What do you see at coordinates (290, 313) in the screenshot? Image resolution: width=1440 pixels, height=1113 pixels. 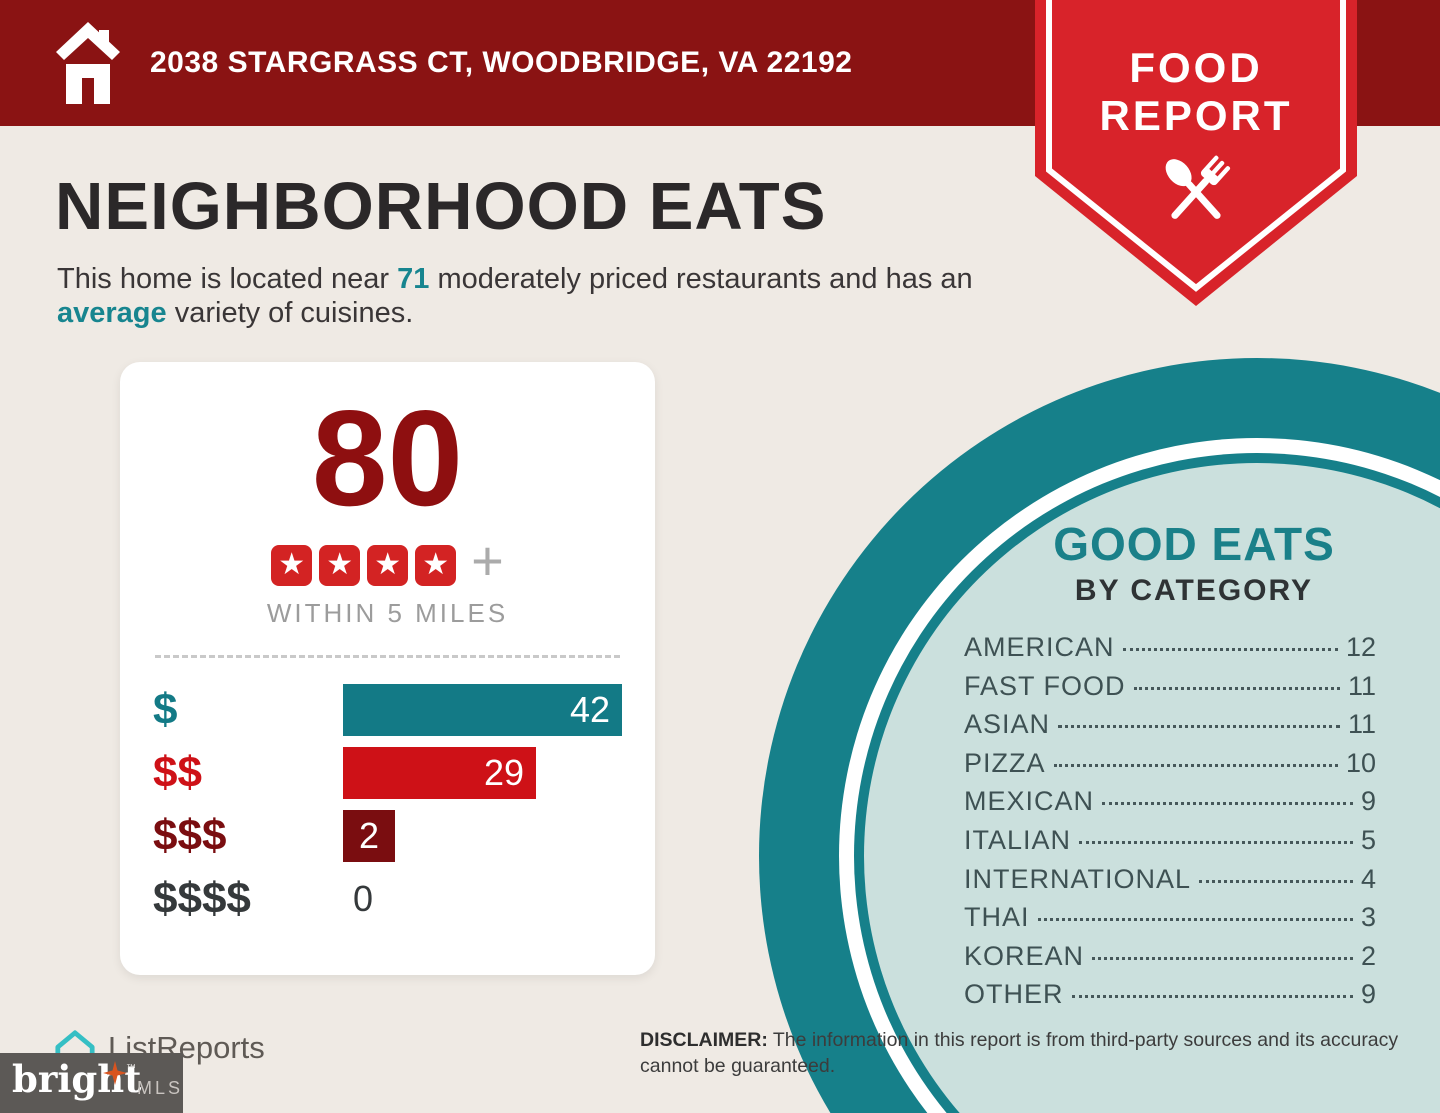 I see `subtitle-text: variety of cuisines.` at bounding box center [290, 313].